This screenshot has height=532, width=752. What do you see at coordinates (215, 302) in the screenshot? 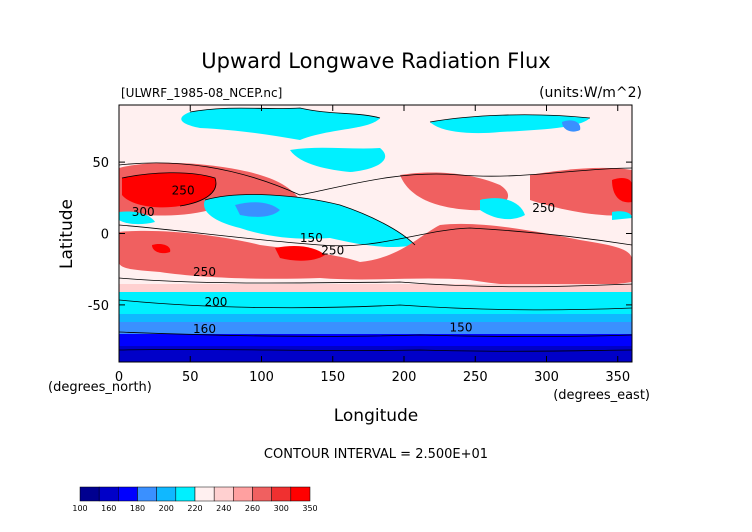
I see `contour-label: 200` at bounding box center [215, 302].